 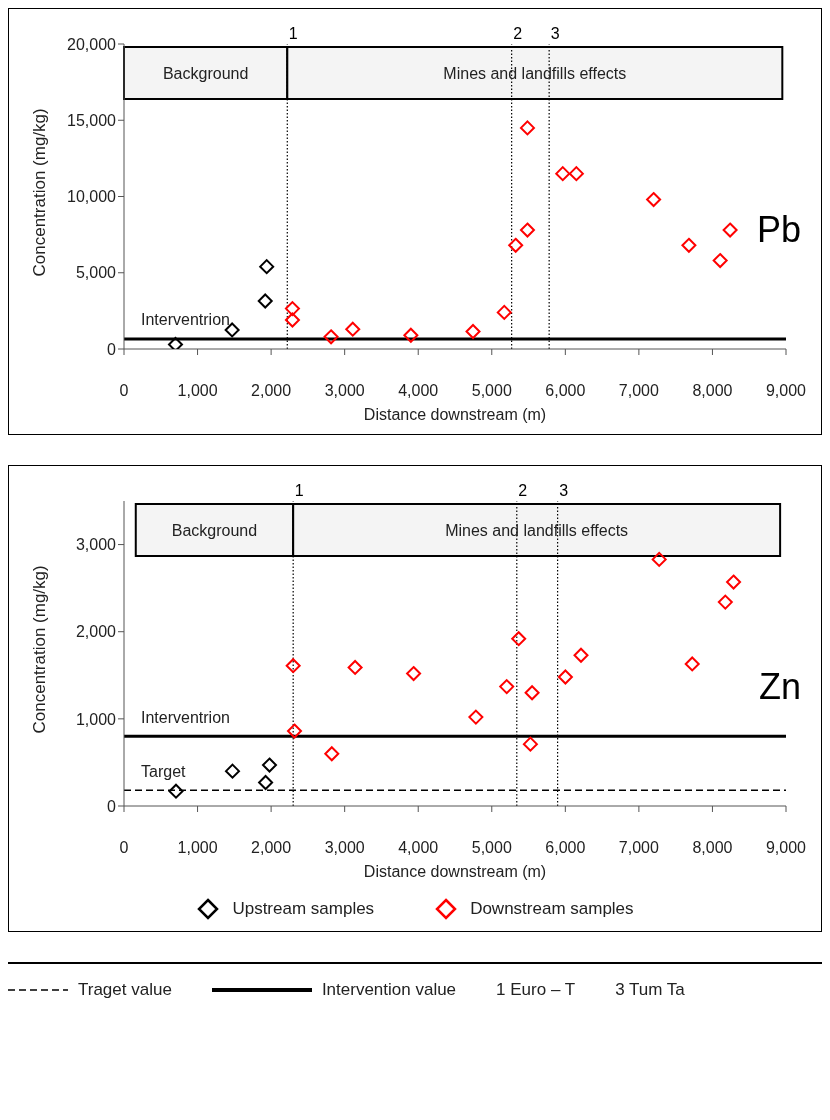 What do you see at coordinates (779, 687) in the screenshot?
I see `annotation: Zn` at bounding box center [779, 687].